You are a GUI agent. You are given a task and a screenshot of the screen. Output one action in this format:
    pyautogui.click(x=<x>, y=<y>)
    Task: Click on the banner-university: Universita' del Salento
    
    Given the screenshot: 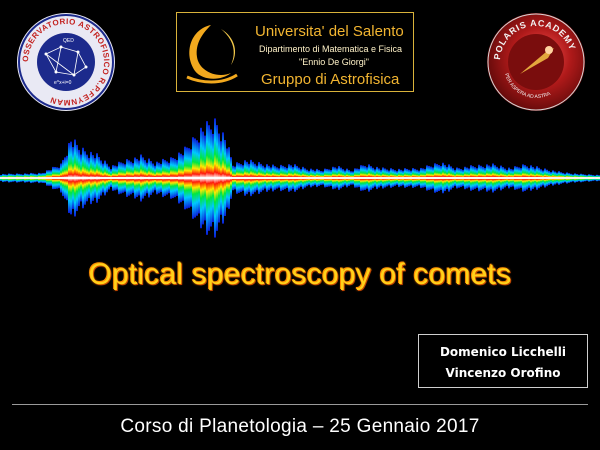 What is the action you would take?
    pyautogui.click(x=329, y=31)
    